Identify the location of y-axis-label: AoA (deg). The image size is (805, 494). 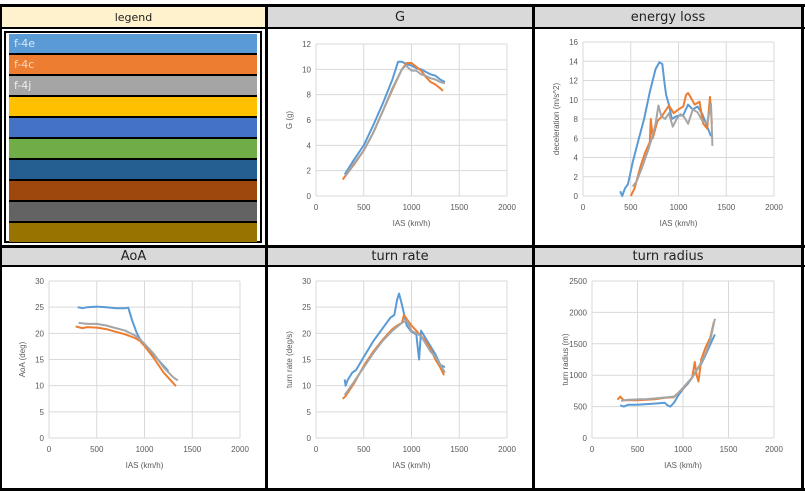
(22, 359).